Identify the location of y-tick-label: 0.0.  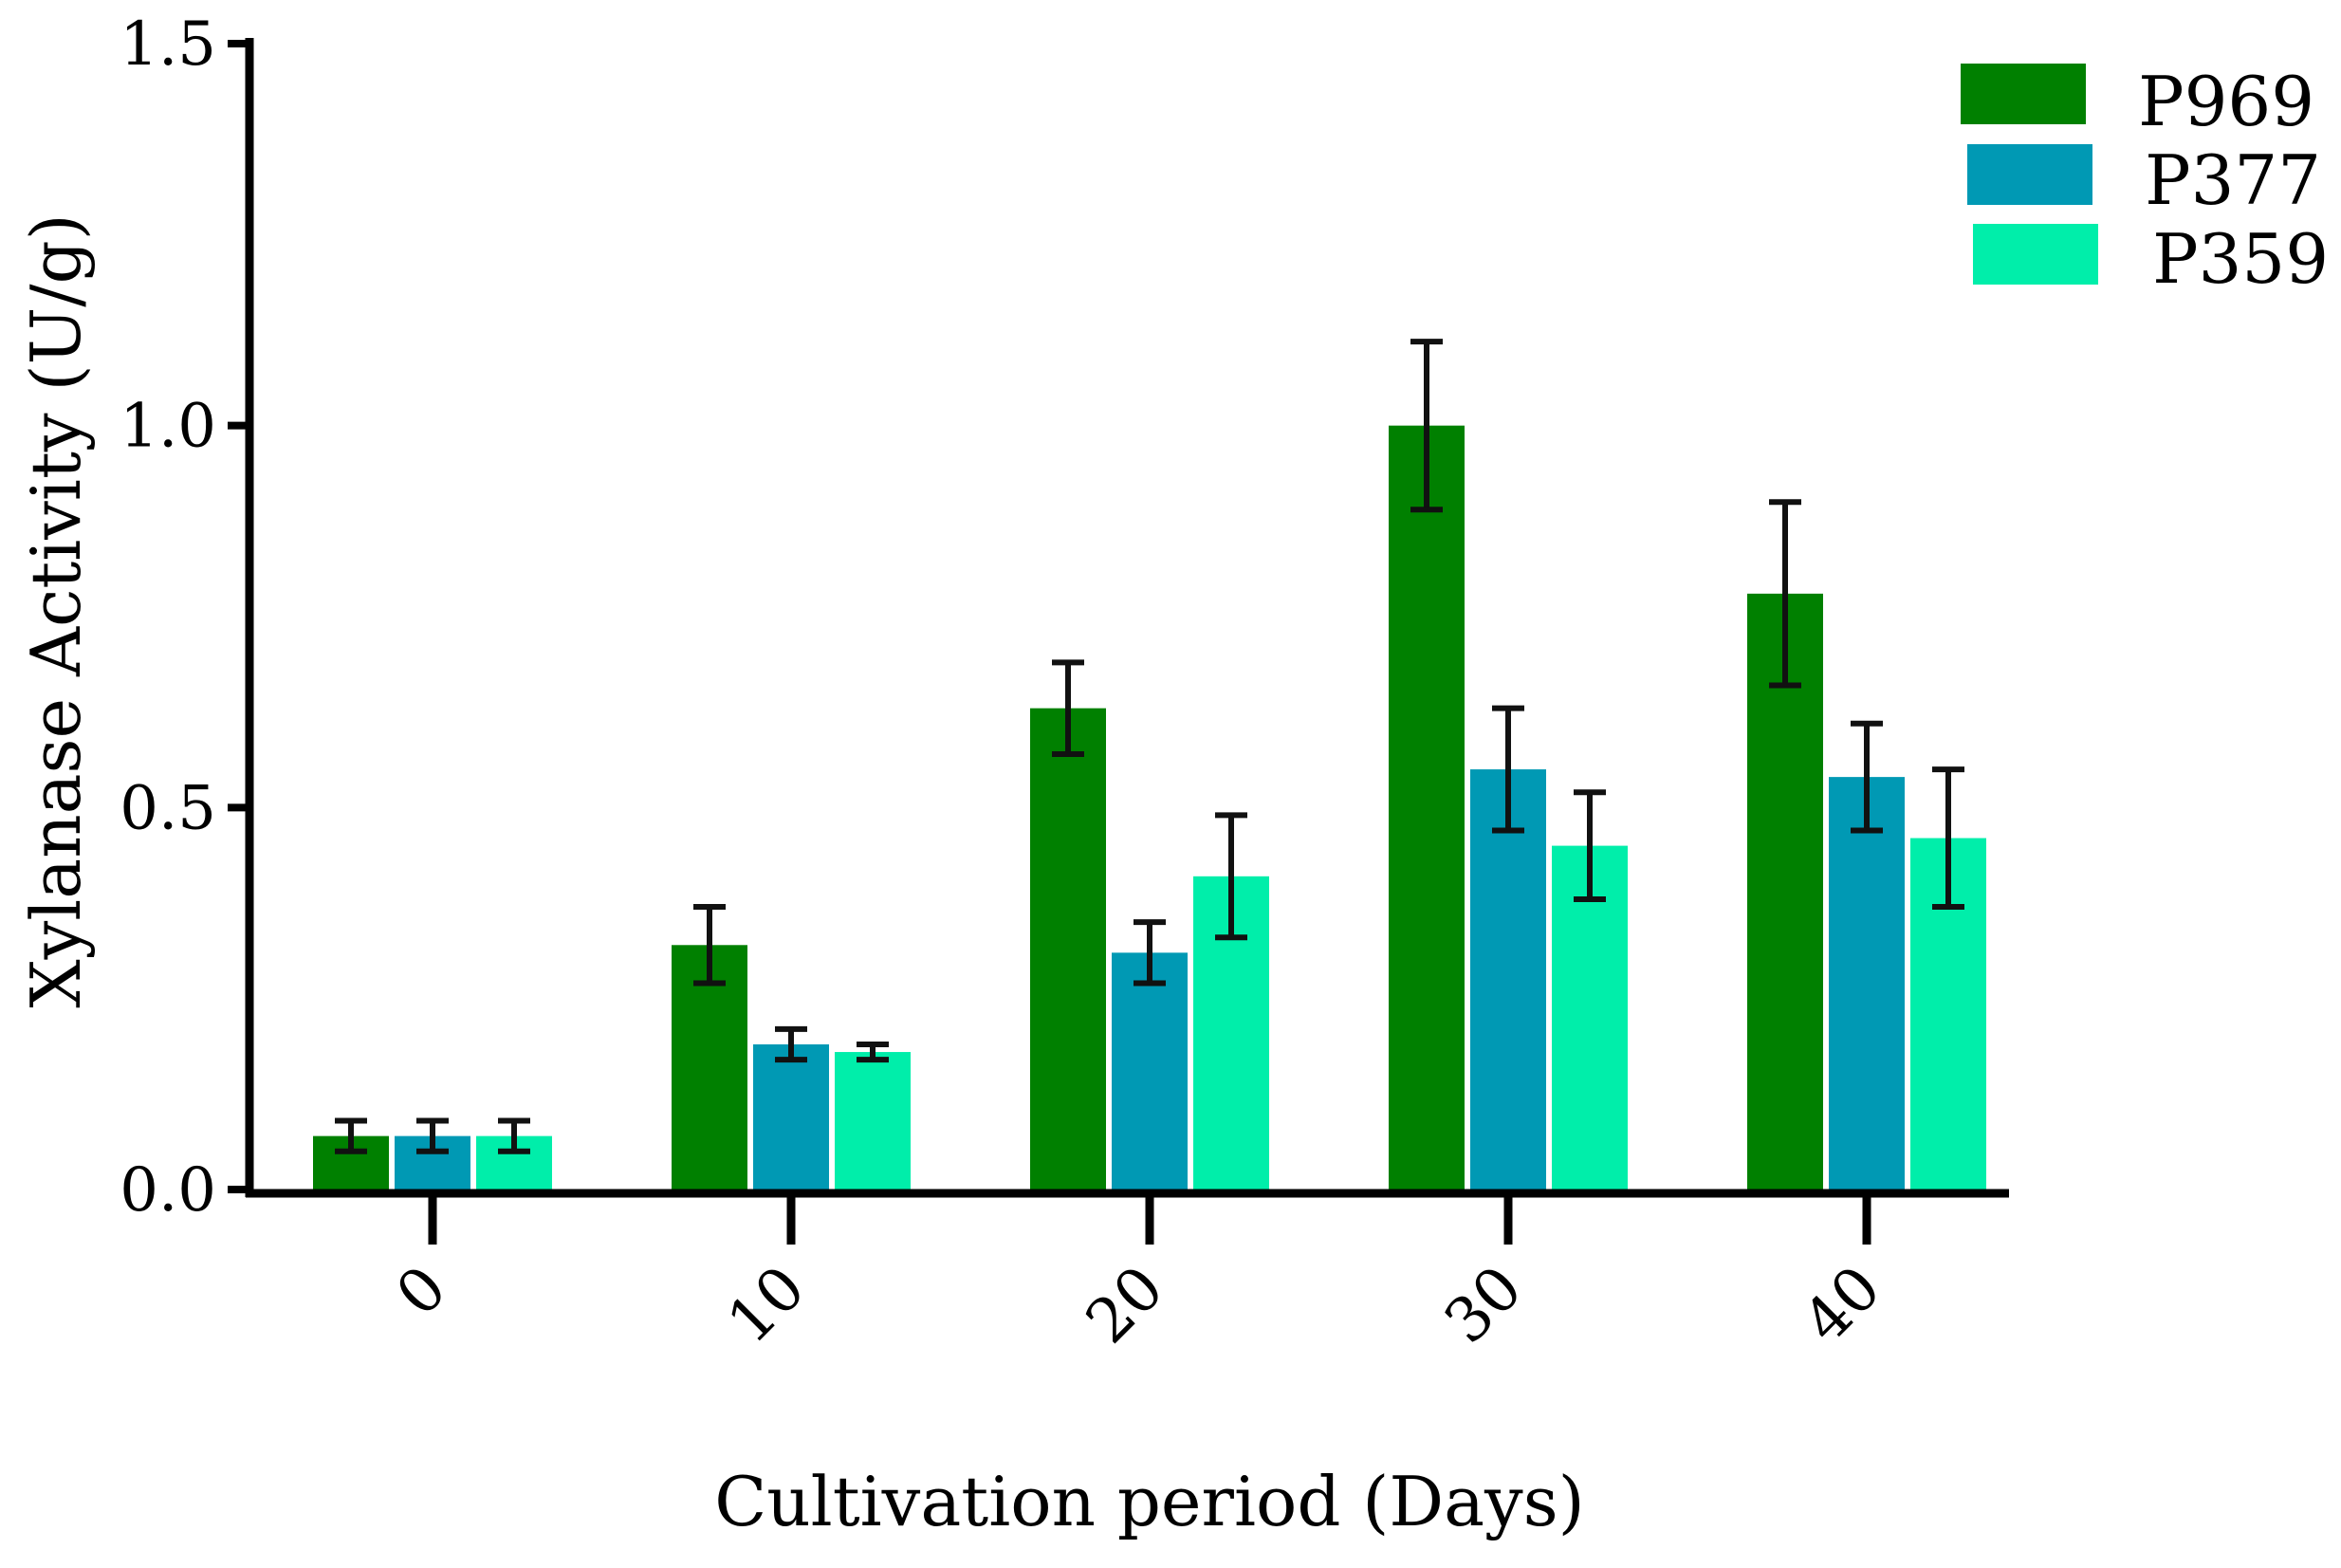
(168, 1191).